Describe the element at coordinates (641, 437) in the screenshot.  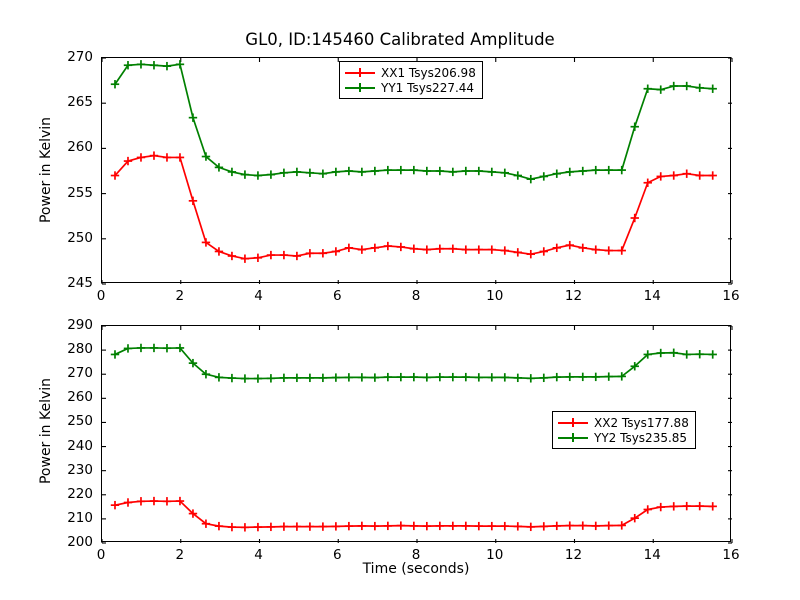
I see `legend-label: YY2 Tsys235.85` at that location.